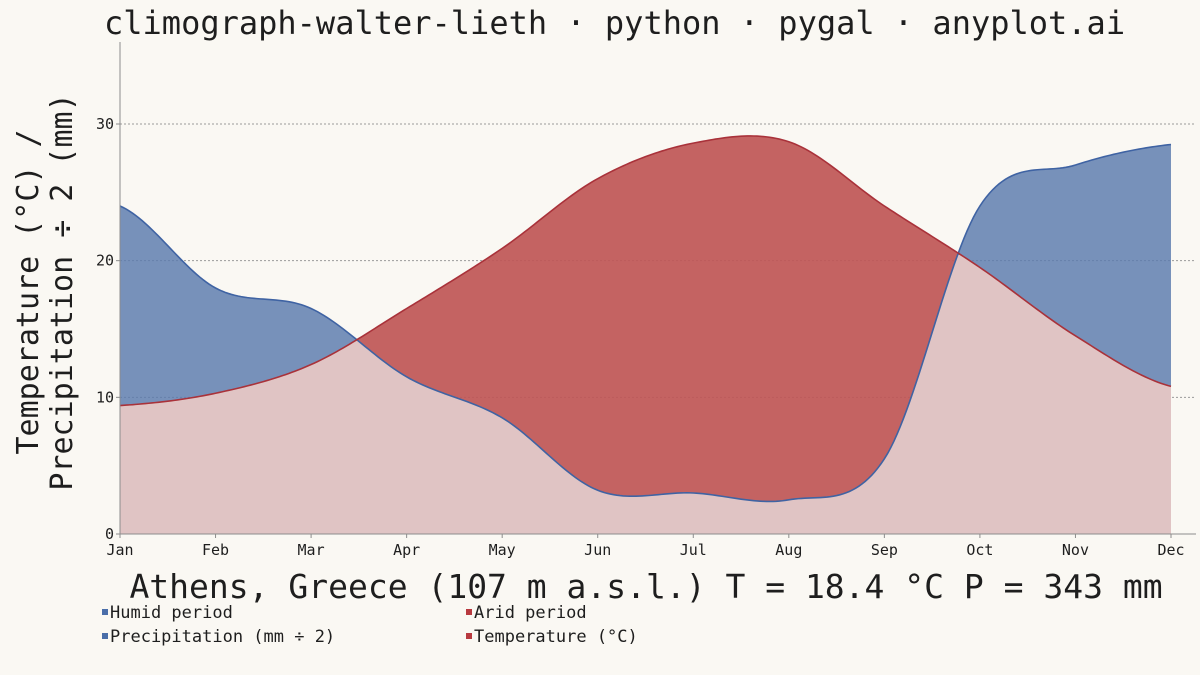 The image size is (1200, 675). What do you see at coordinates (556, 637) in the screenshot?
I see `legend-label-temperature-c: Temperature (°C)` at bounding box center [556, 637].